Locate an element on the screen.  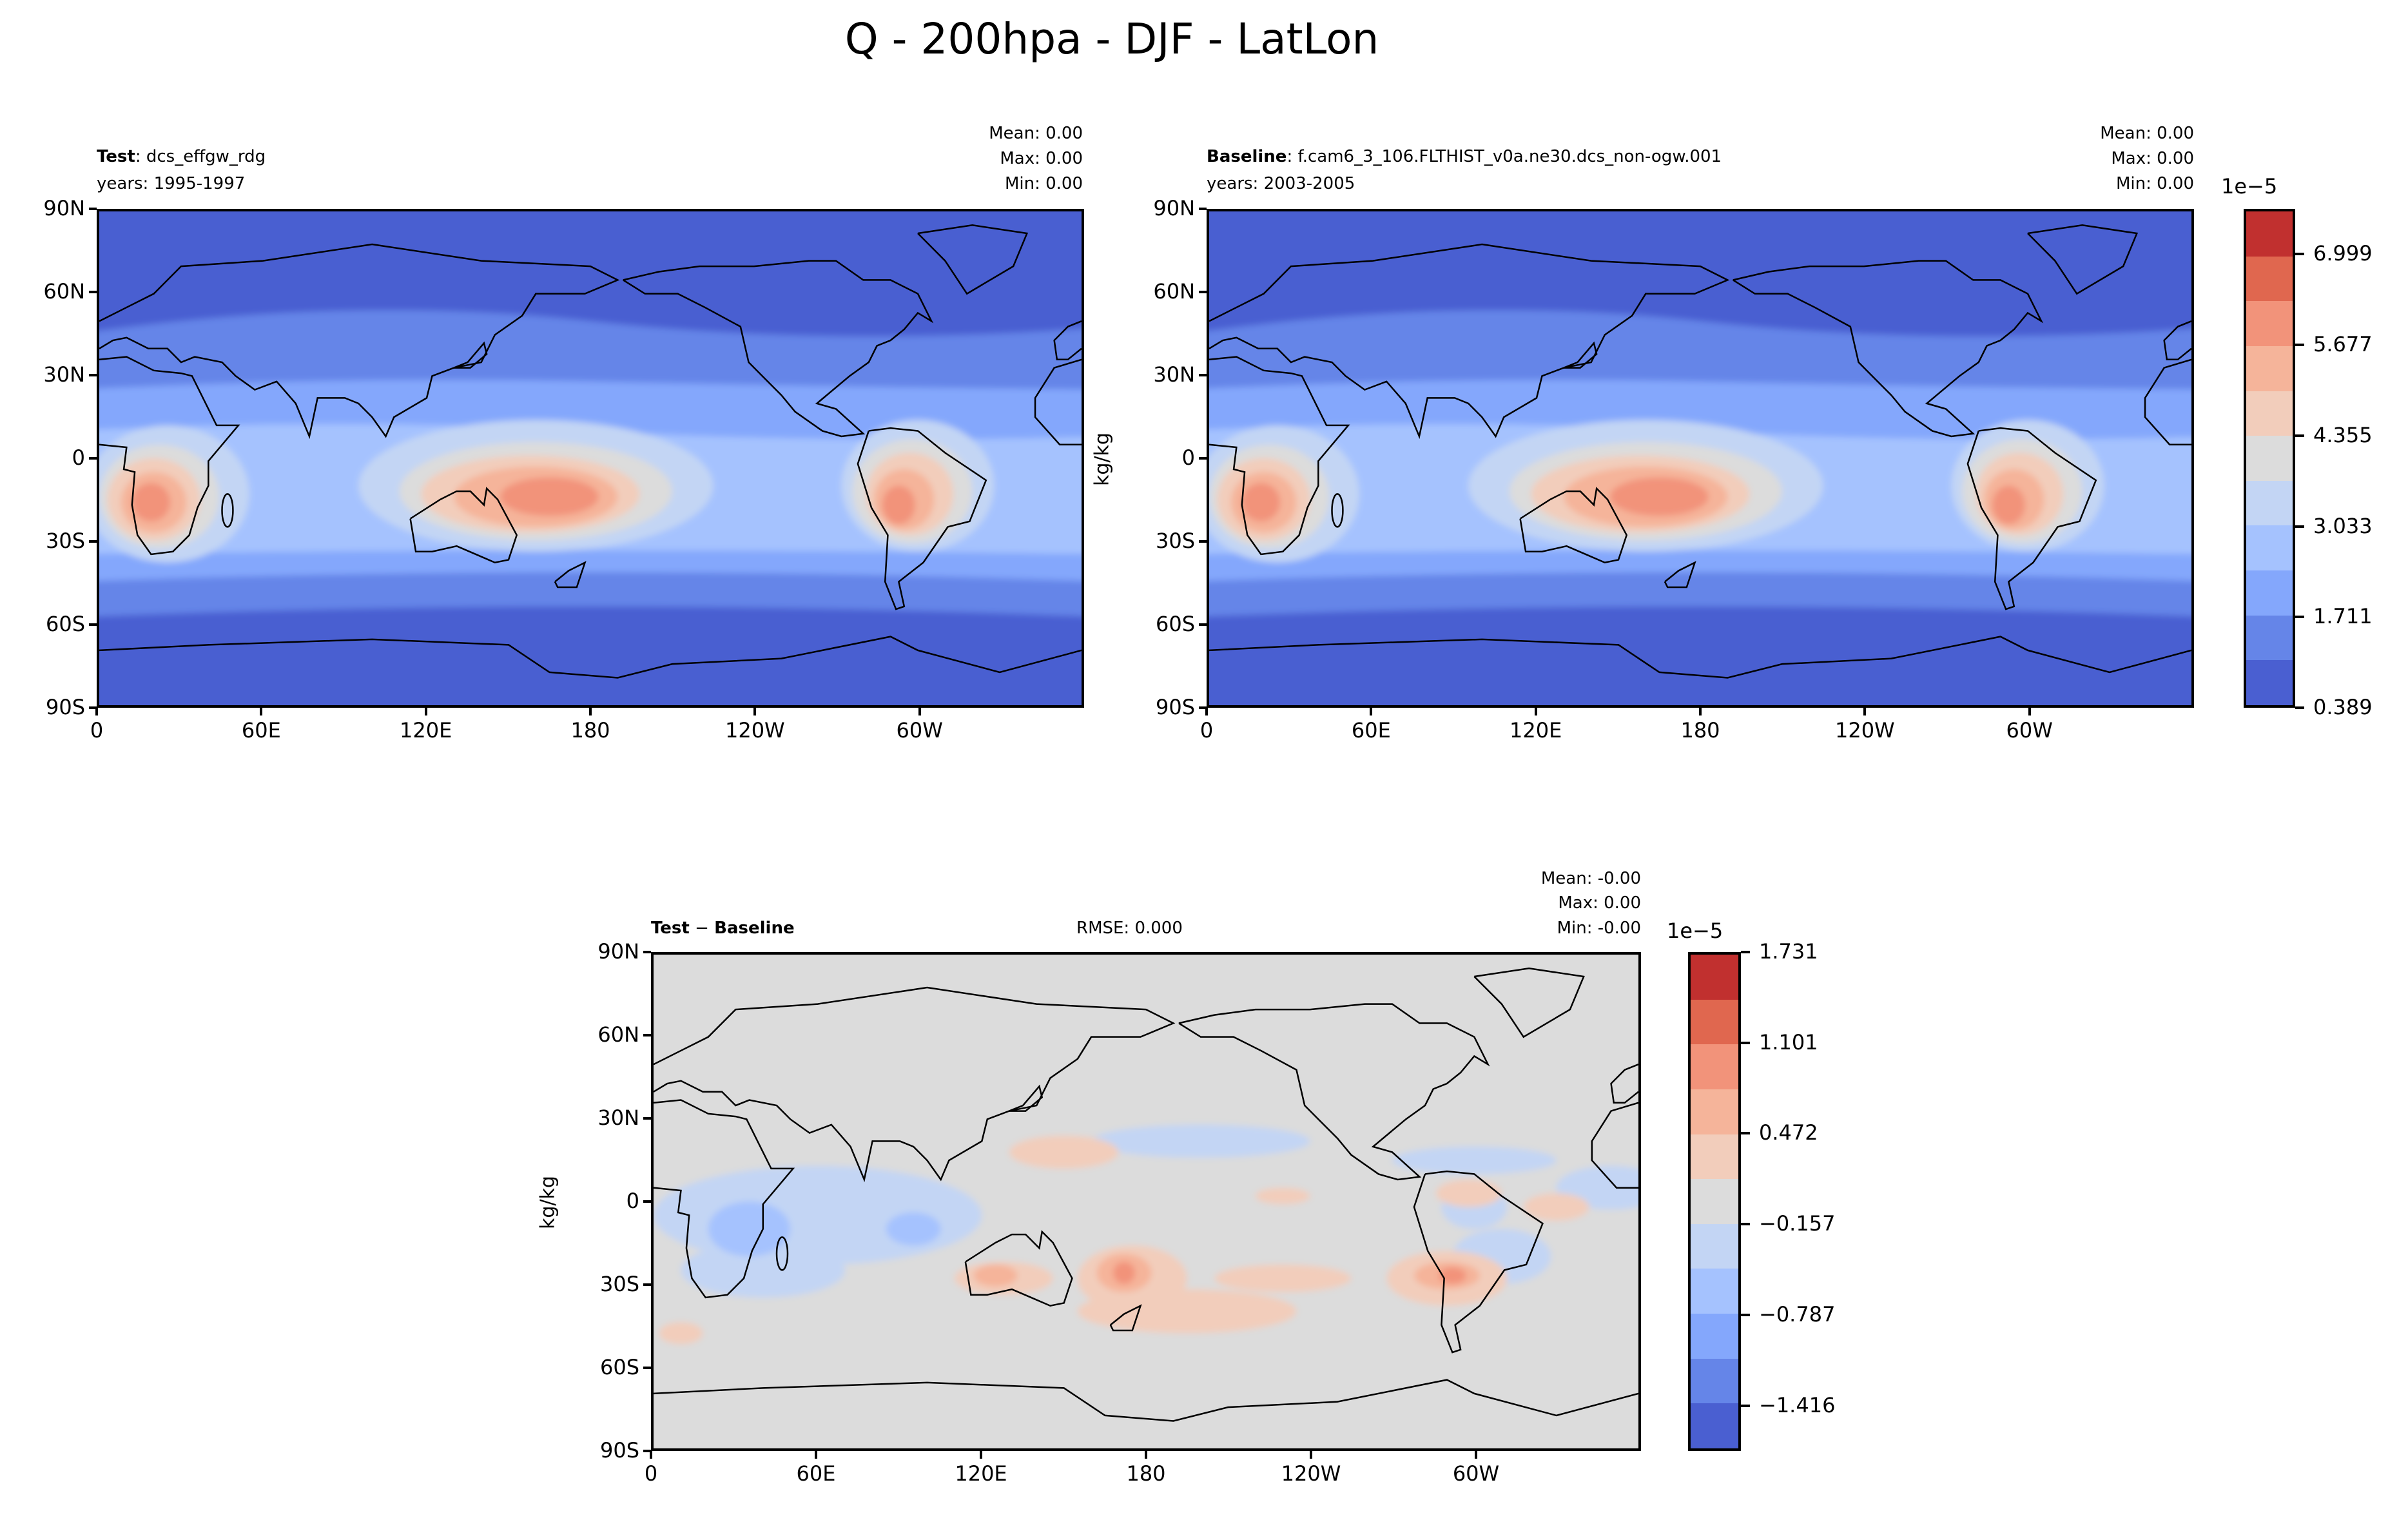
colorbar-tick-label: 5.677 is located at coordinates (2343, 344).